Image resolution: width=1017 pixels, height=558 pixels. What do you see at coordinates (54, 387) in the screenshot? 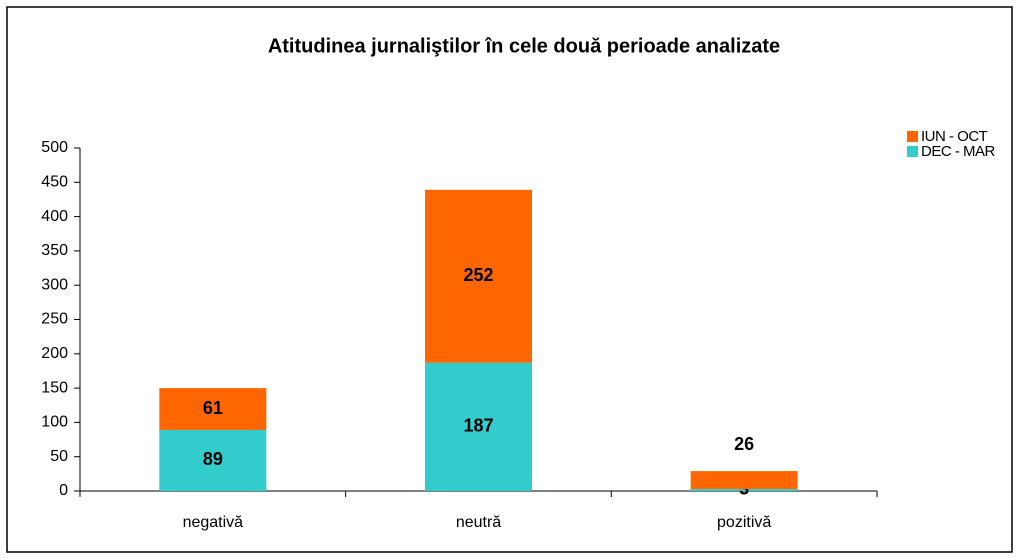
I see `y-tick-label: 150` at bounding box center [54, 387].